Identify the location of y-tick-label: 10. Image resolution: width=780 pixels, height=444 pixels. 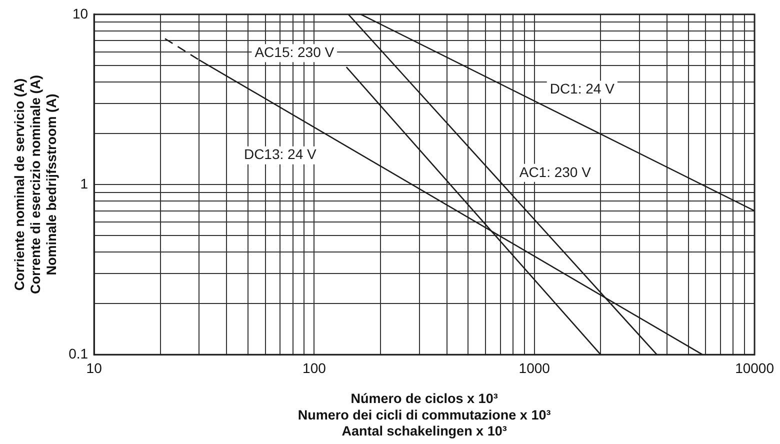
(80, 13).